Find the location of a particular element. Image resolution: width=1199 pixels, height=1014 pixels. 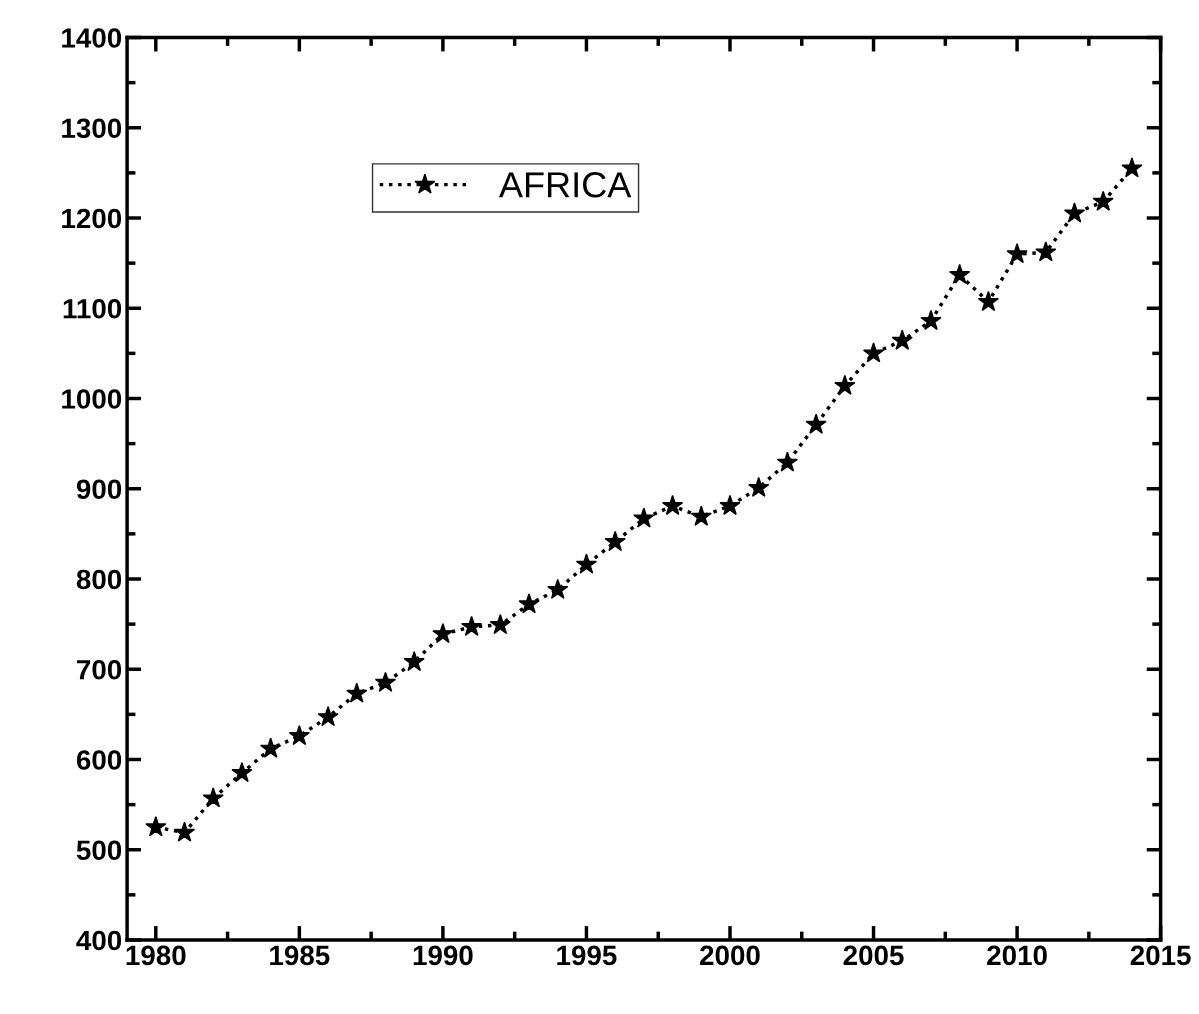

y-tick-label: 1200 is located at coordinates (92, 218).